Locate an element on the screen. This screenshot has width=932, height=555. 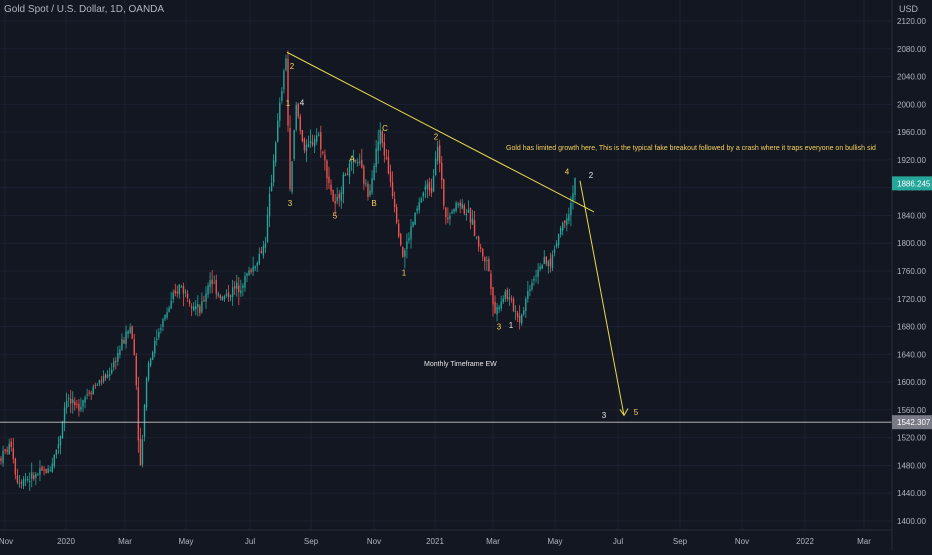
wave-label: 4 is located at coordinates (302, 102).